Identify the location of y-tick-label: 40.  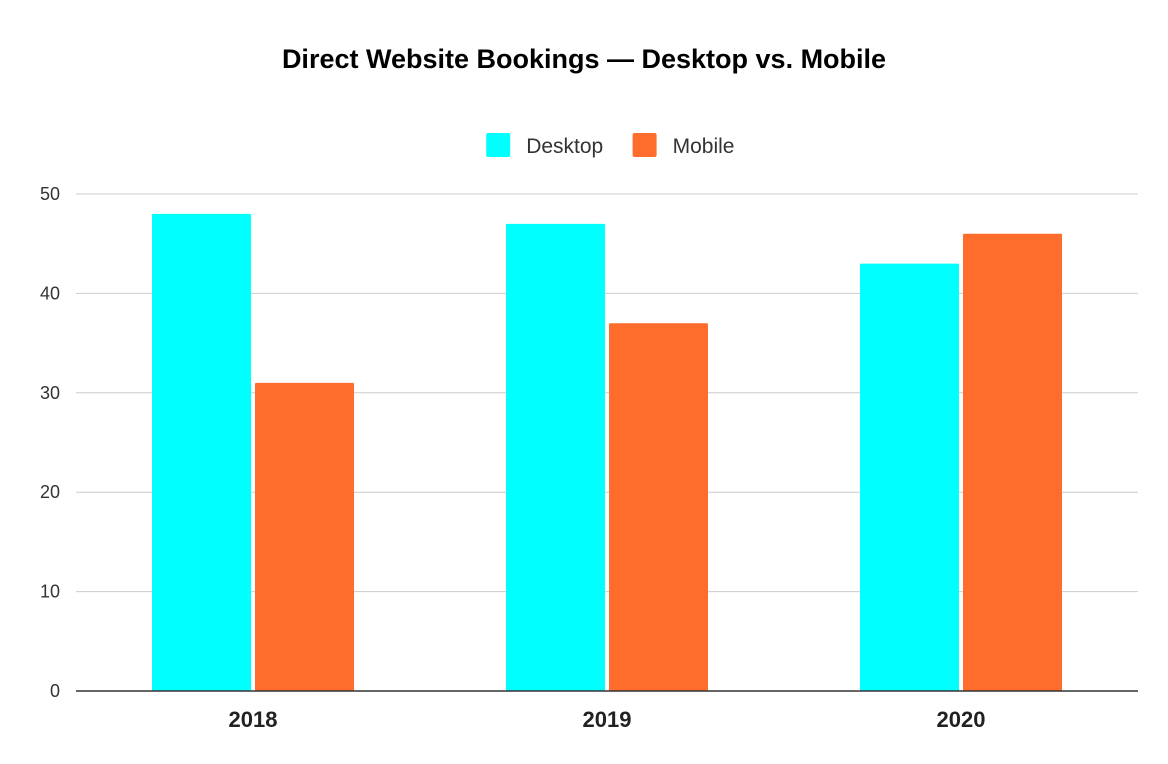
(50, 293).